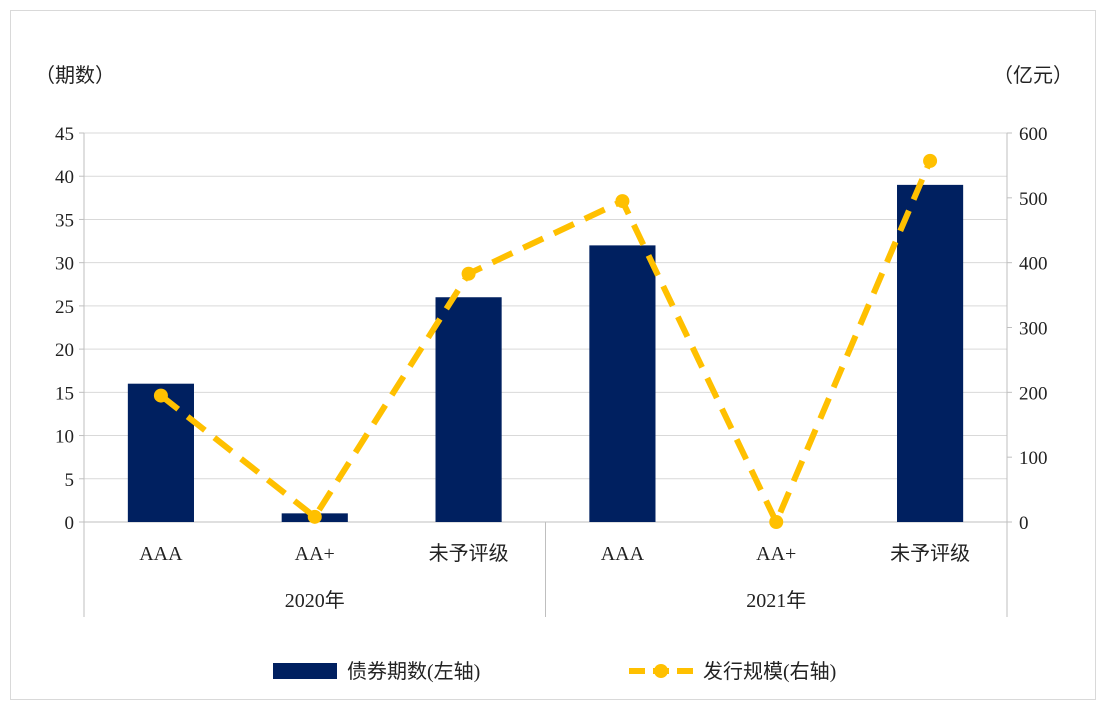 The width and height of the screenshot is (1104, 701). What do you see at coordinates (64, 220) in the screenshot?
I see `left-tick-label: 35` at bounding box center [64, 220].